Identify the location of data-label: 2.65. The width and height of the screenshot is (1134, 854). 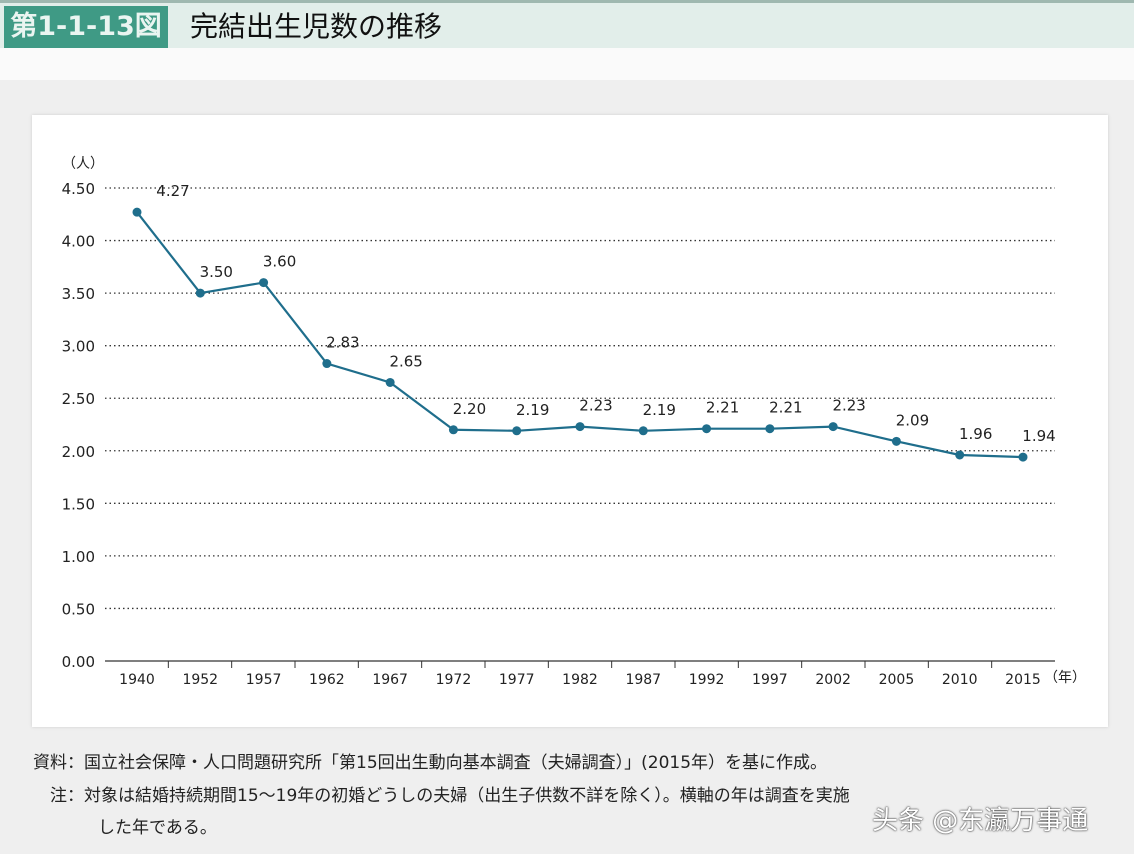
(405, 361).